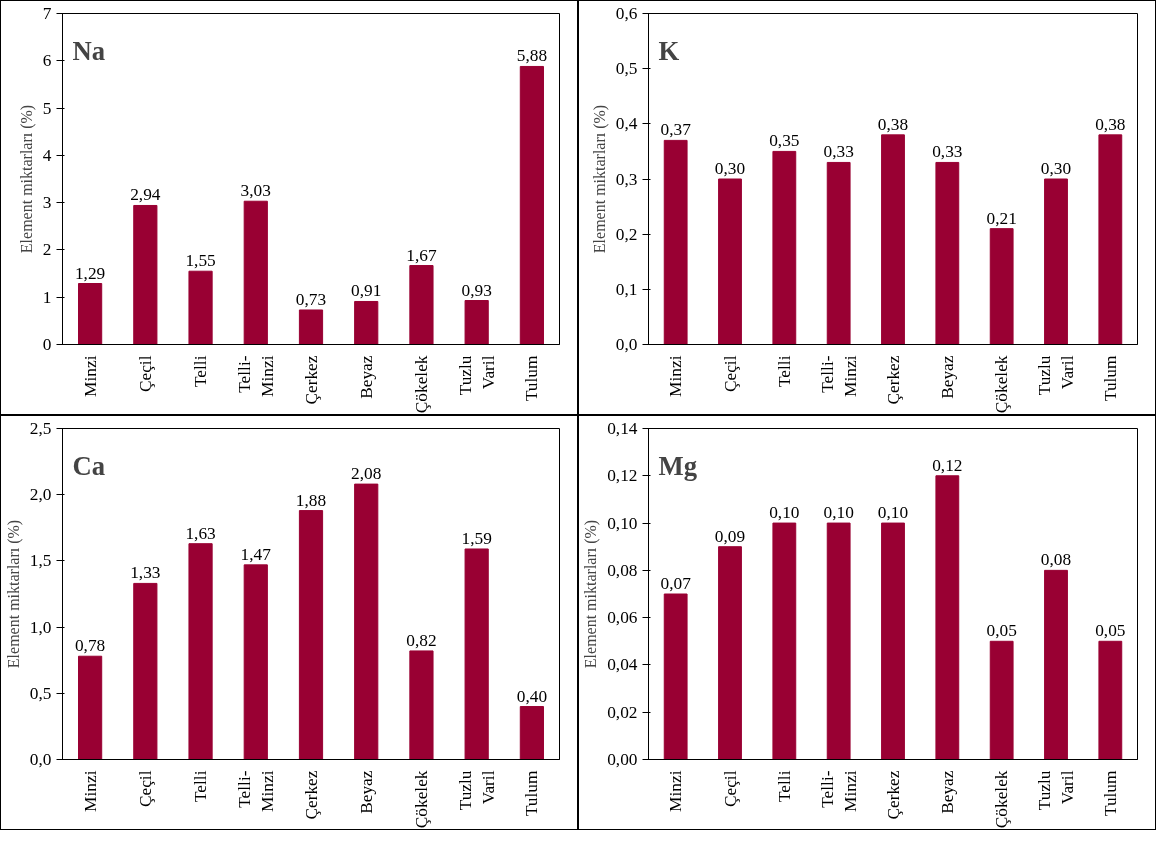 This screenshot has height=845, width=1169. I want to click on text: Mg, so click(678, 465).